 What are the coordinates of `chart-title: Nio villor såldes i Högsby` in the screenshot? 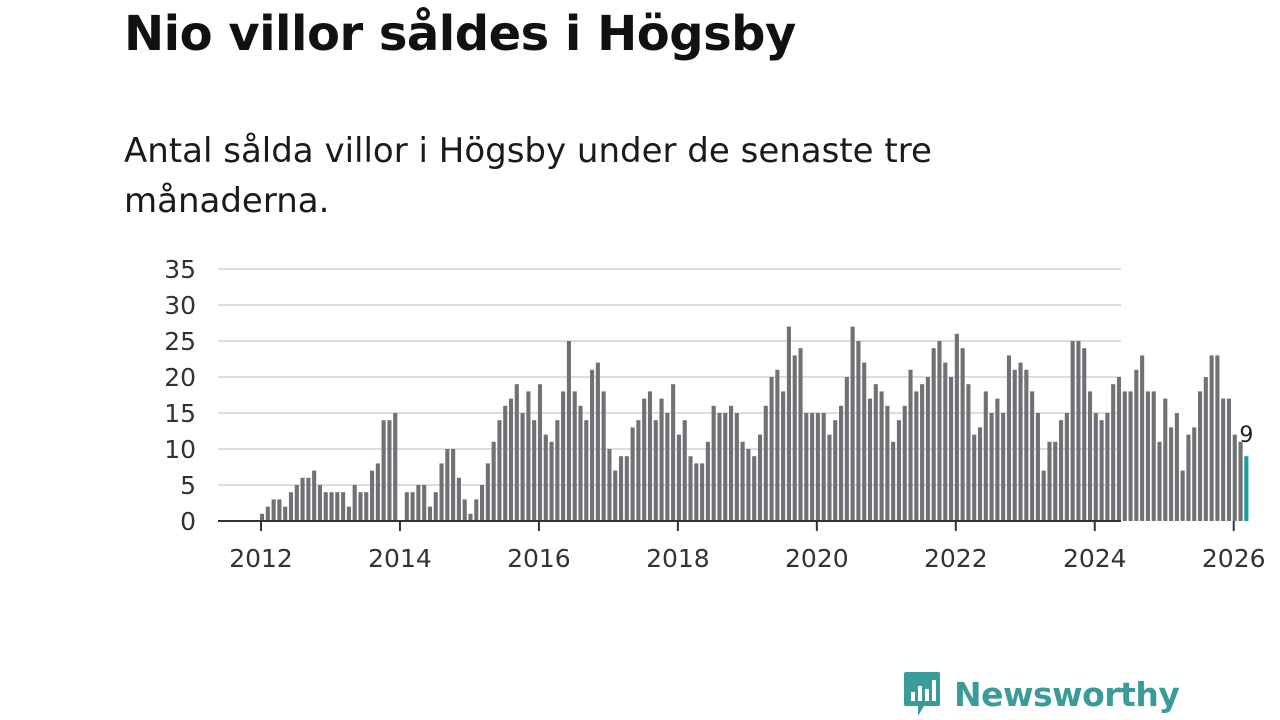 It's located at (460, 34).